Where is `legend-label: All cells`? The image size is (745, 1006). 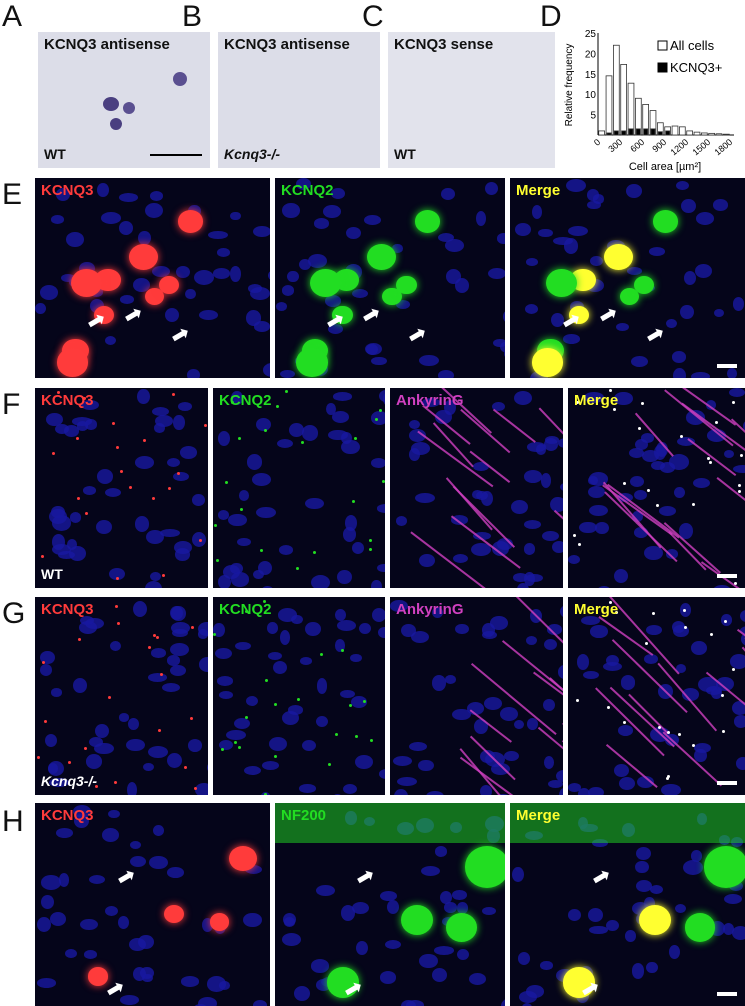 legend-label: All cells is located at coordinates (692, 45).